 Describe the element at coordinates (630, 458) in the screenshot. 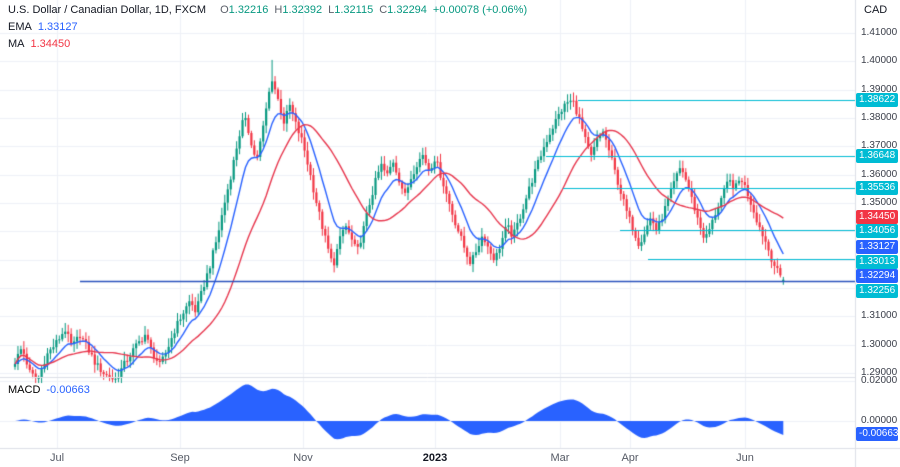

I see `time-tick: Apr` at that location.